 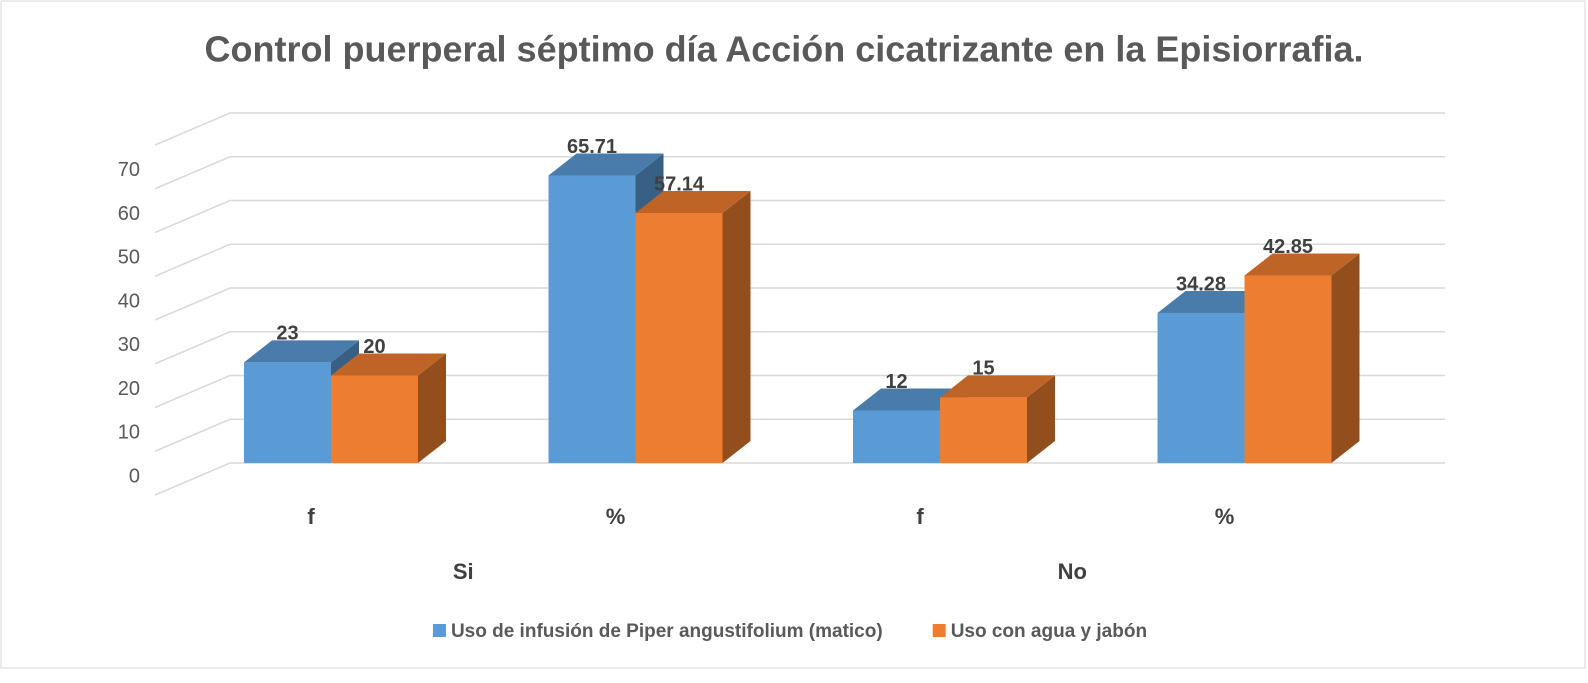 What do you see at coordinates (129, 433) in the screenshot?
I see `y-tick-label: 10` at bounding box center [129, 433].